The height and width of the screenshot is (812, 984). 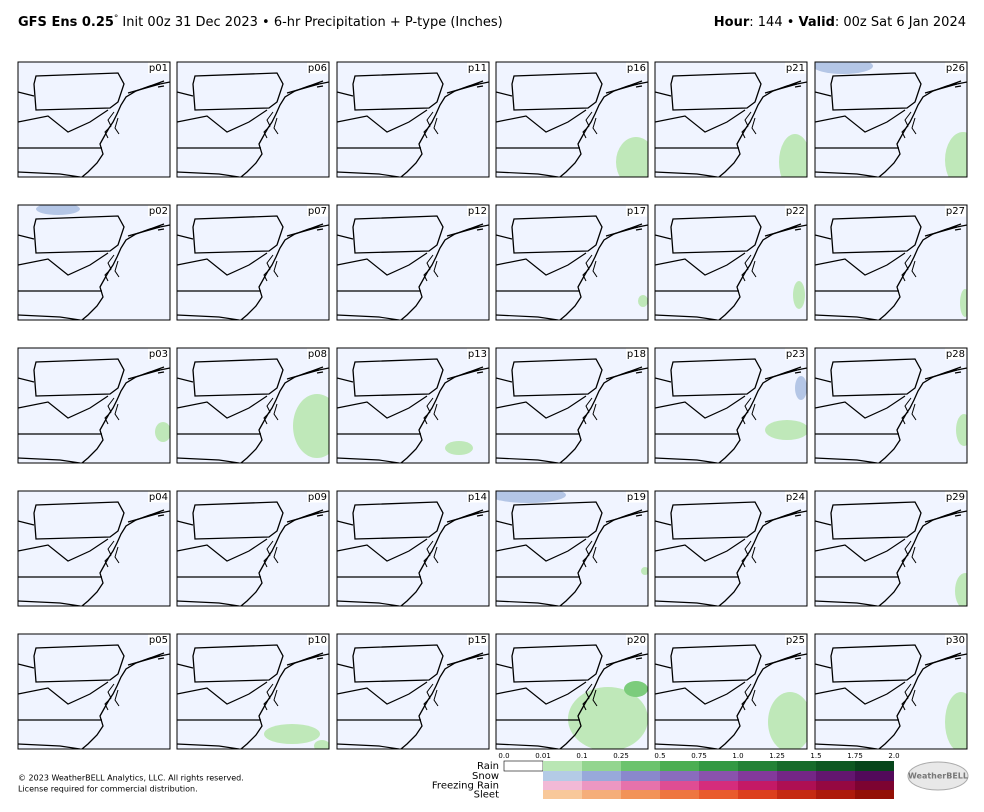 I want to click on panel-label: p04, so click(x=158, y=497).